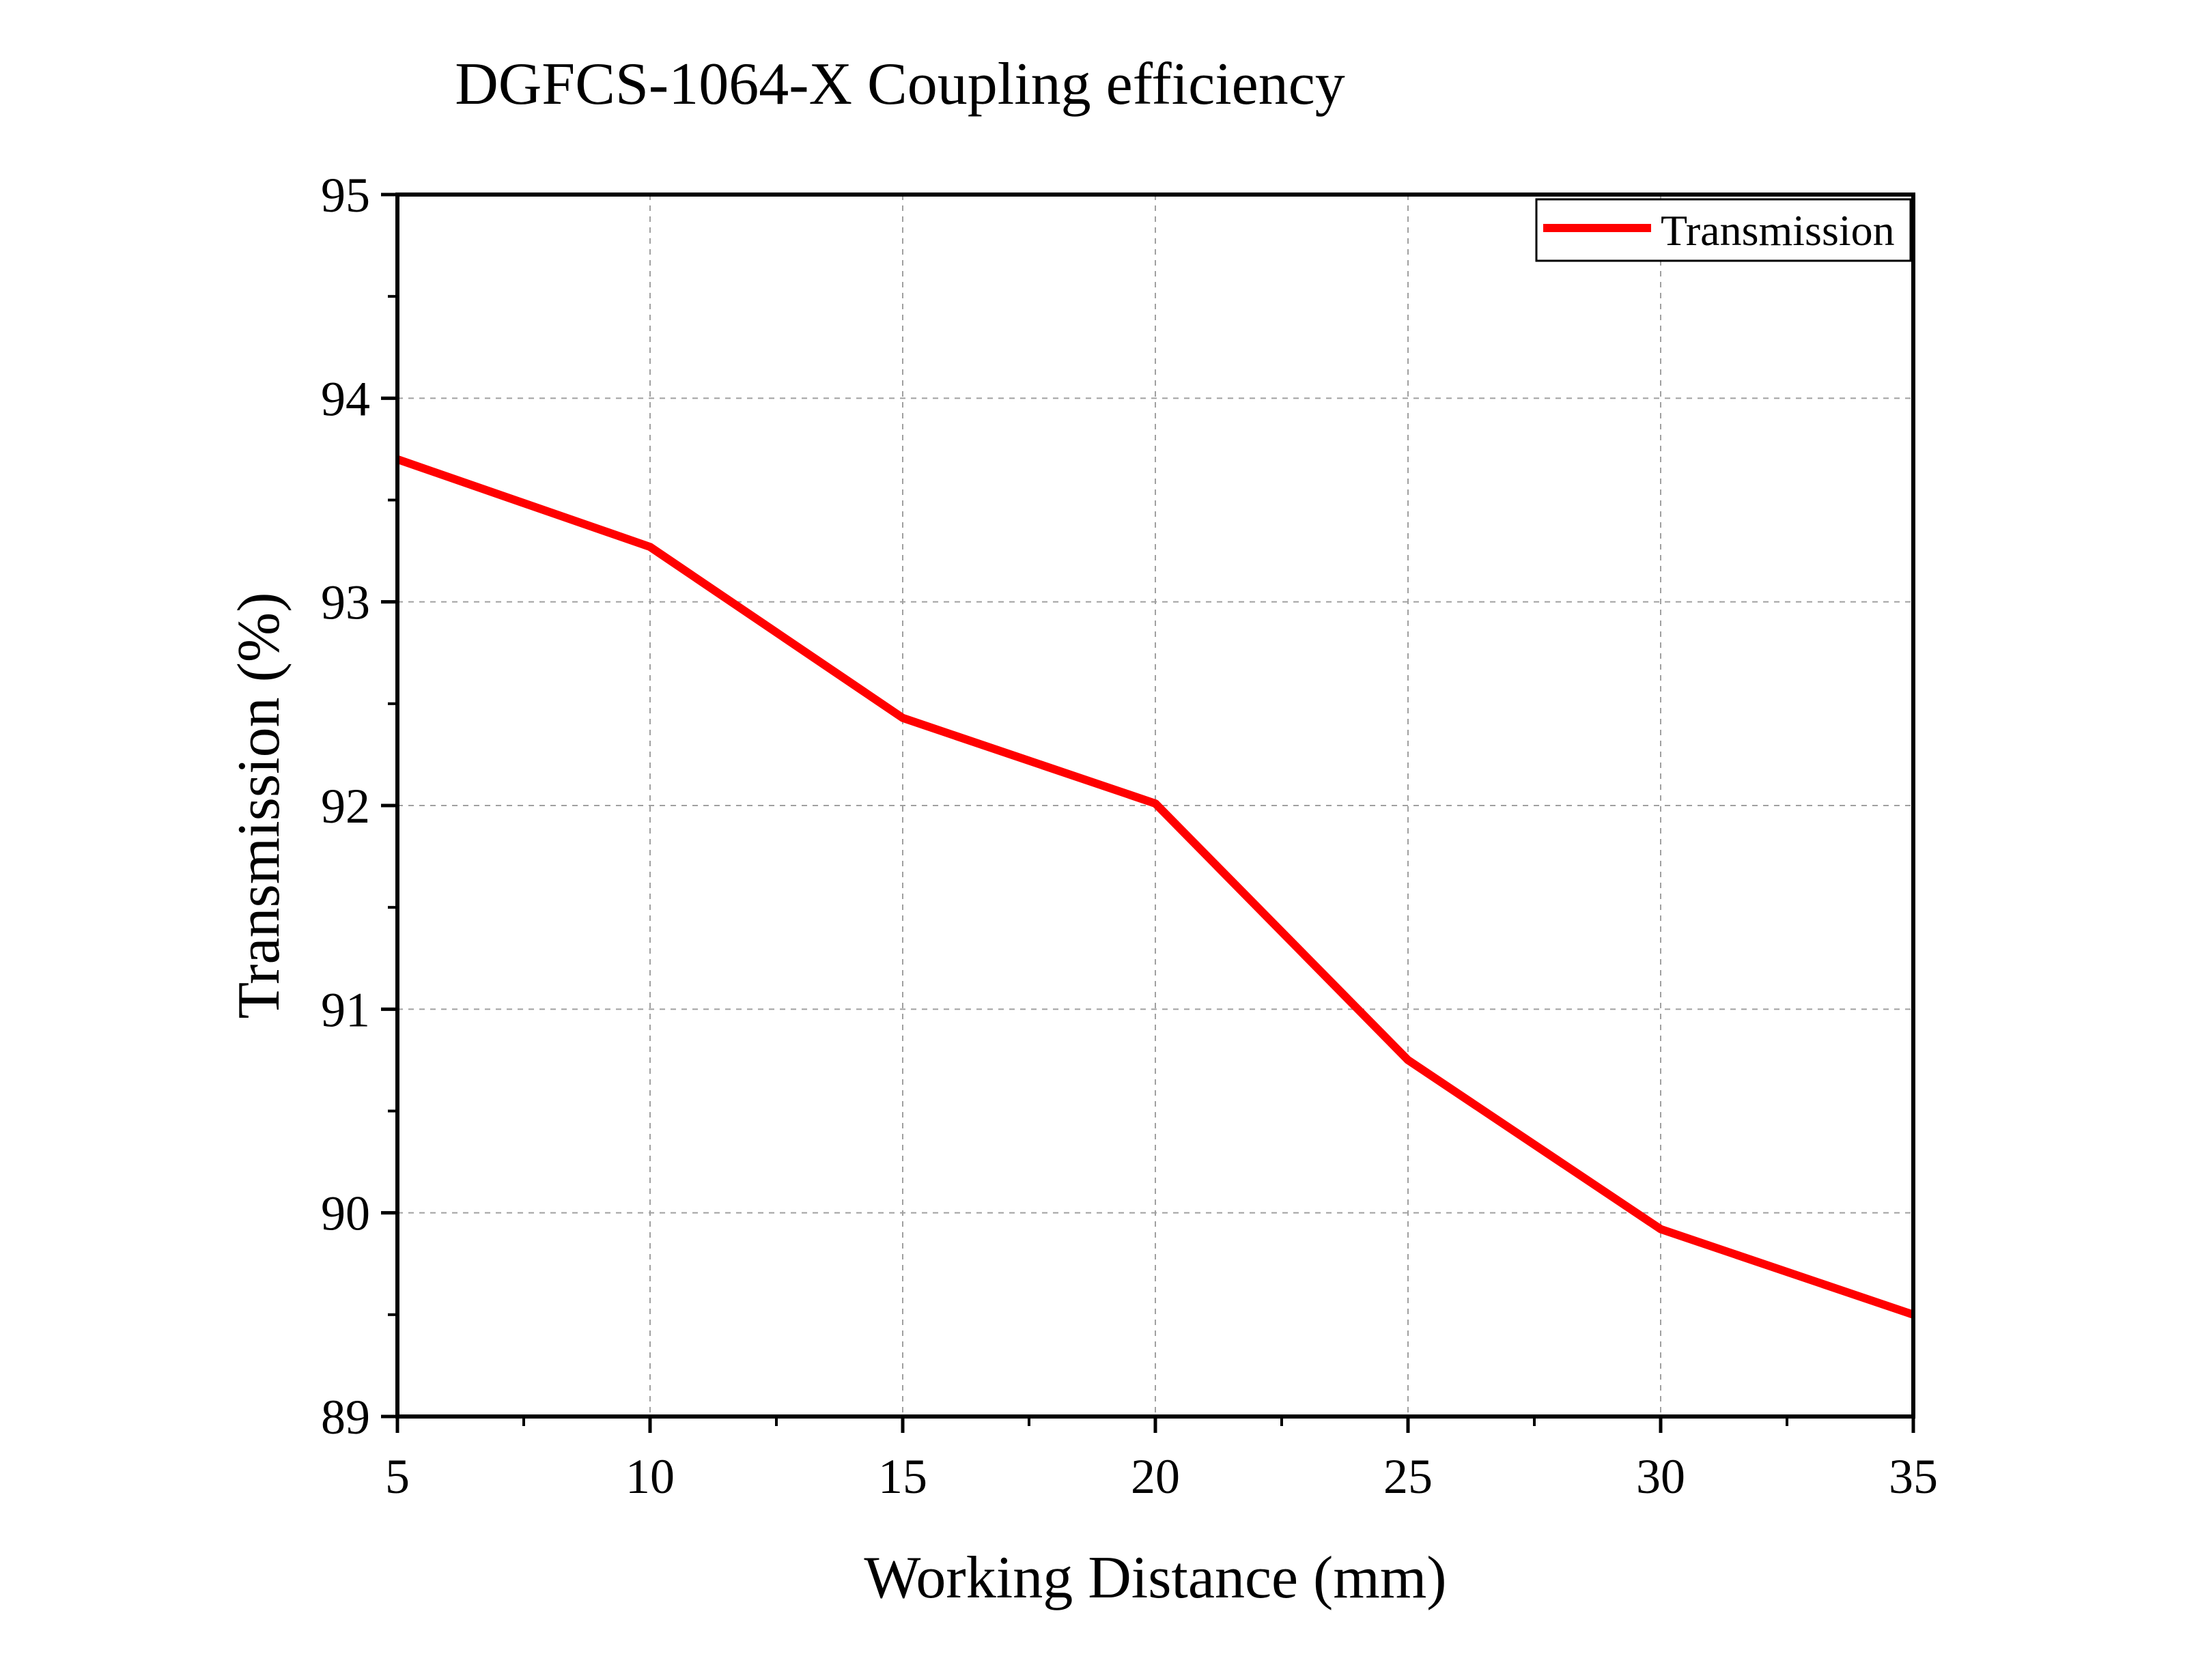  Describe the element at coordinates (346, 1417) in the screenshot. I see `y-tick-label: 89` at that location.